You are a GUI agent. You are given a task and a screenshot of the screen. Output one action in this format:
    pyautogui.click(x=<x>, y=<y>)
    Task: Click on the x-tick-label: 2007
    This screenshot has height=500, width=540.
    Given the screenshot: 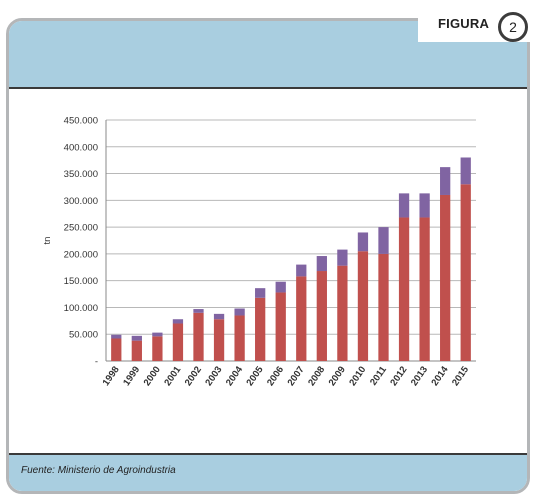 What is the action you would take?
    pyautogui.click(x=296, y=376)
    